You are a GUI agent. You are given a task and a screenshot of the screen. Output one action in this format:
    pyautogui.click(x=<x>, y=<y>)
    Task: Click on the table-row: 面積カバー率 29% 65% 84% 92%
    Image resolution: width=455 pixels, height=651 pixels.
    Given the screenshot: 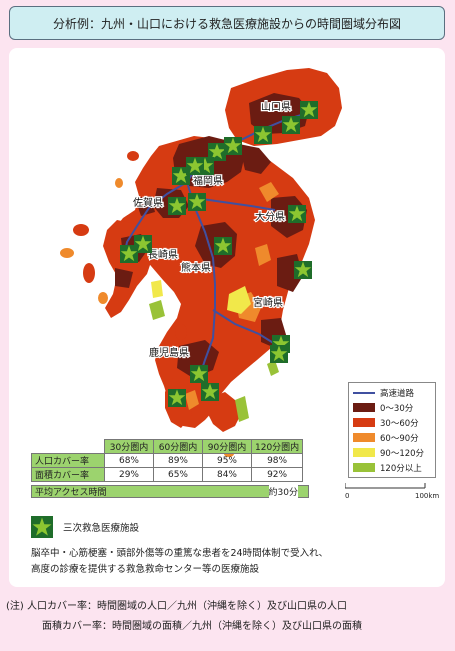 What is the action you would take?
    pyautogui.click(x=167, y=474)
    